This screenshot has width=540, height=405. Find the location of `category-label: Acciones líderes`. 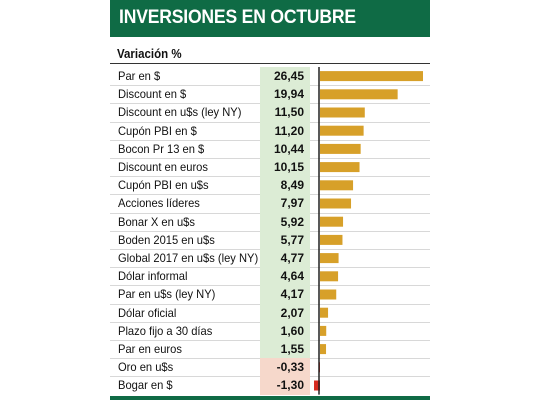

category-label: Acciones líderes is located at coordinates (159, 203).